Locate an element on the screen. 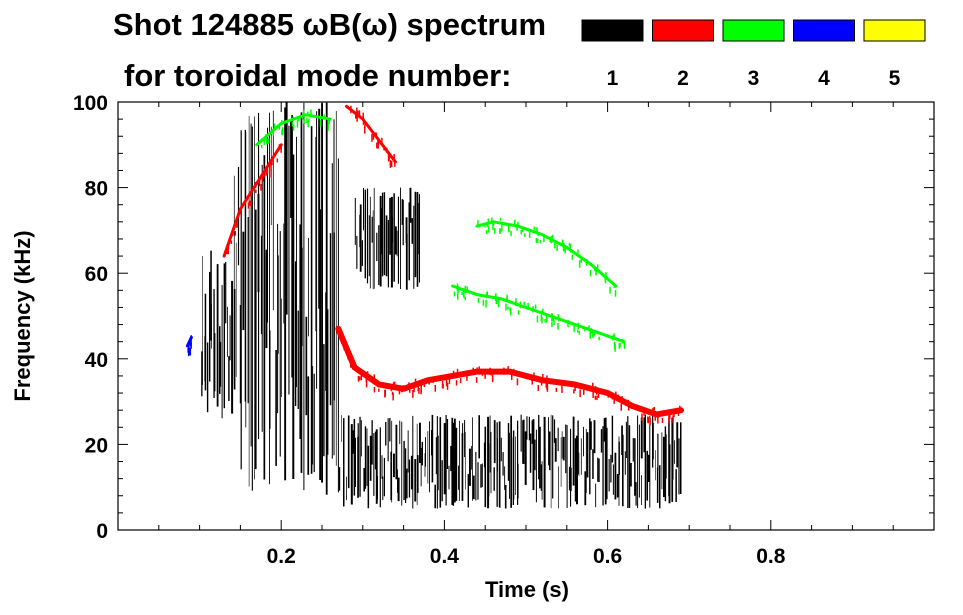 Image resolution: width=963 pixels, height=615 pixels. track-n3-upper is located at coordinates (546, 257).